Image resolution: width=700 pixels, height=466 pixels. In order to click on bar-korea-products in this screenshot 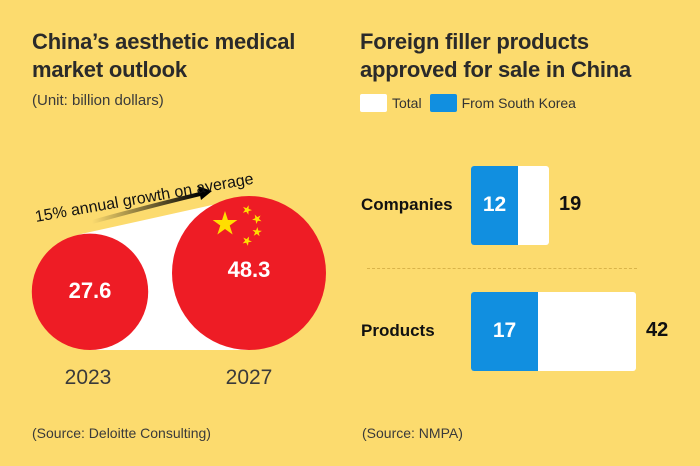, I will do `click(504, 331)`.